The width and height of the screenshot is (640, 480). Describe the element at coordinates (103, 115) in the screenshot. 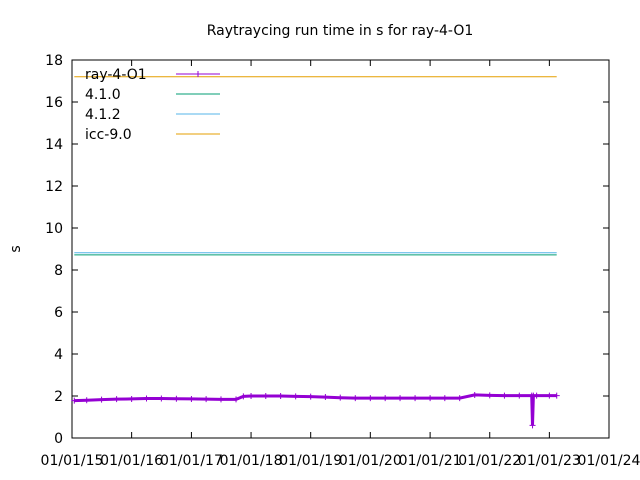

I see `legend-label: 4.1.2` at that location.